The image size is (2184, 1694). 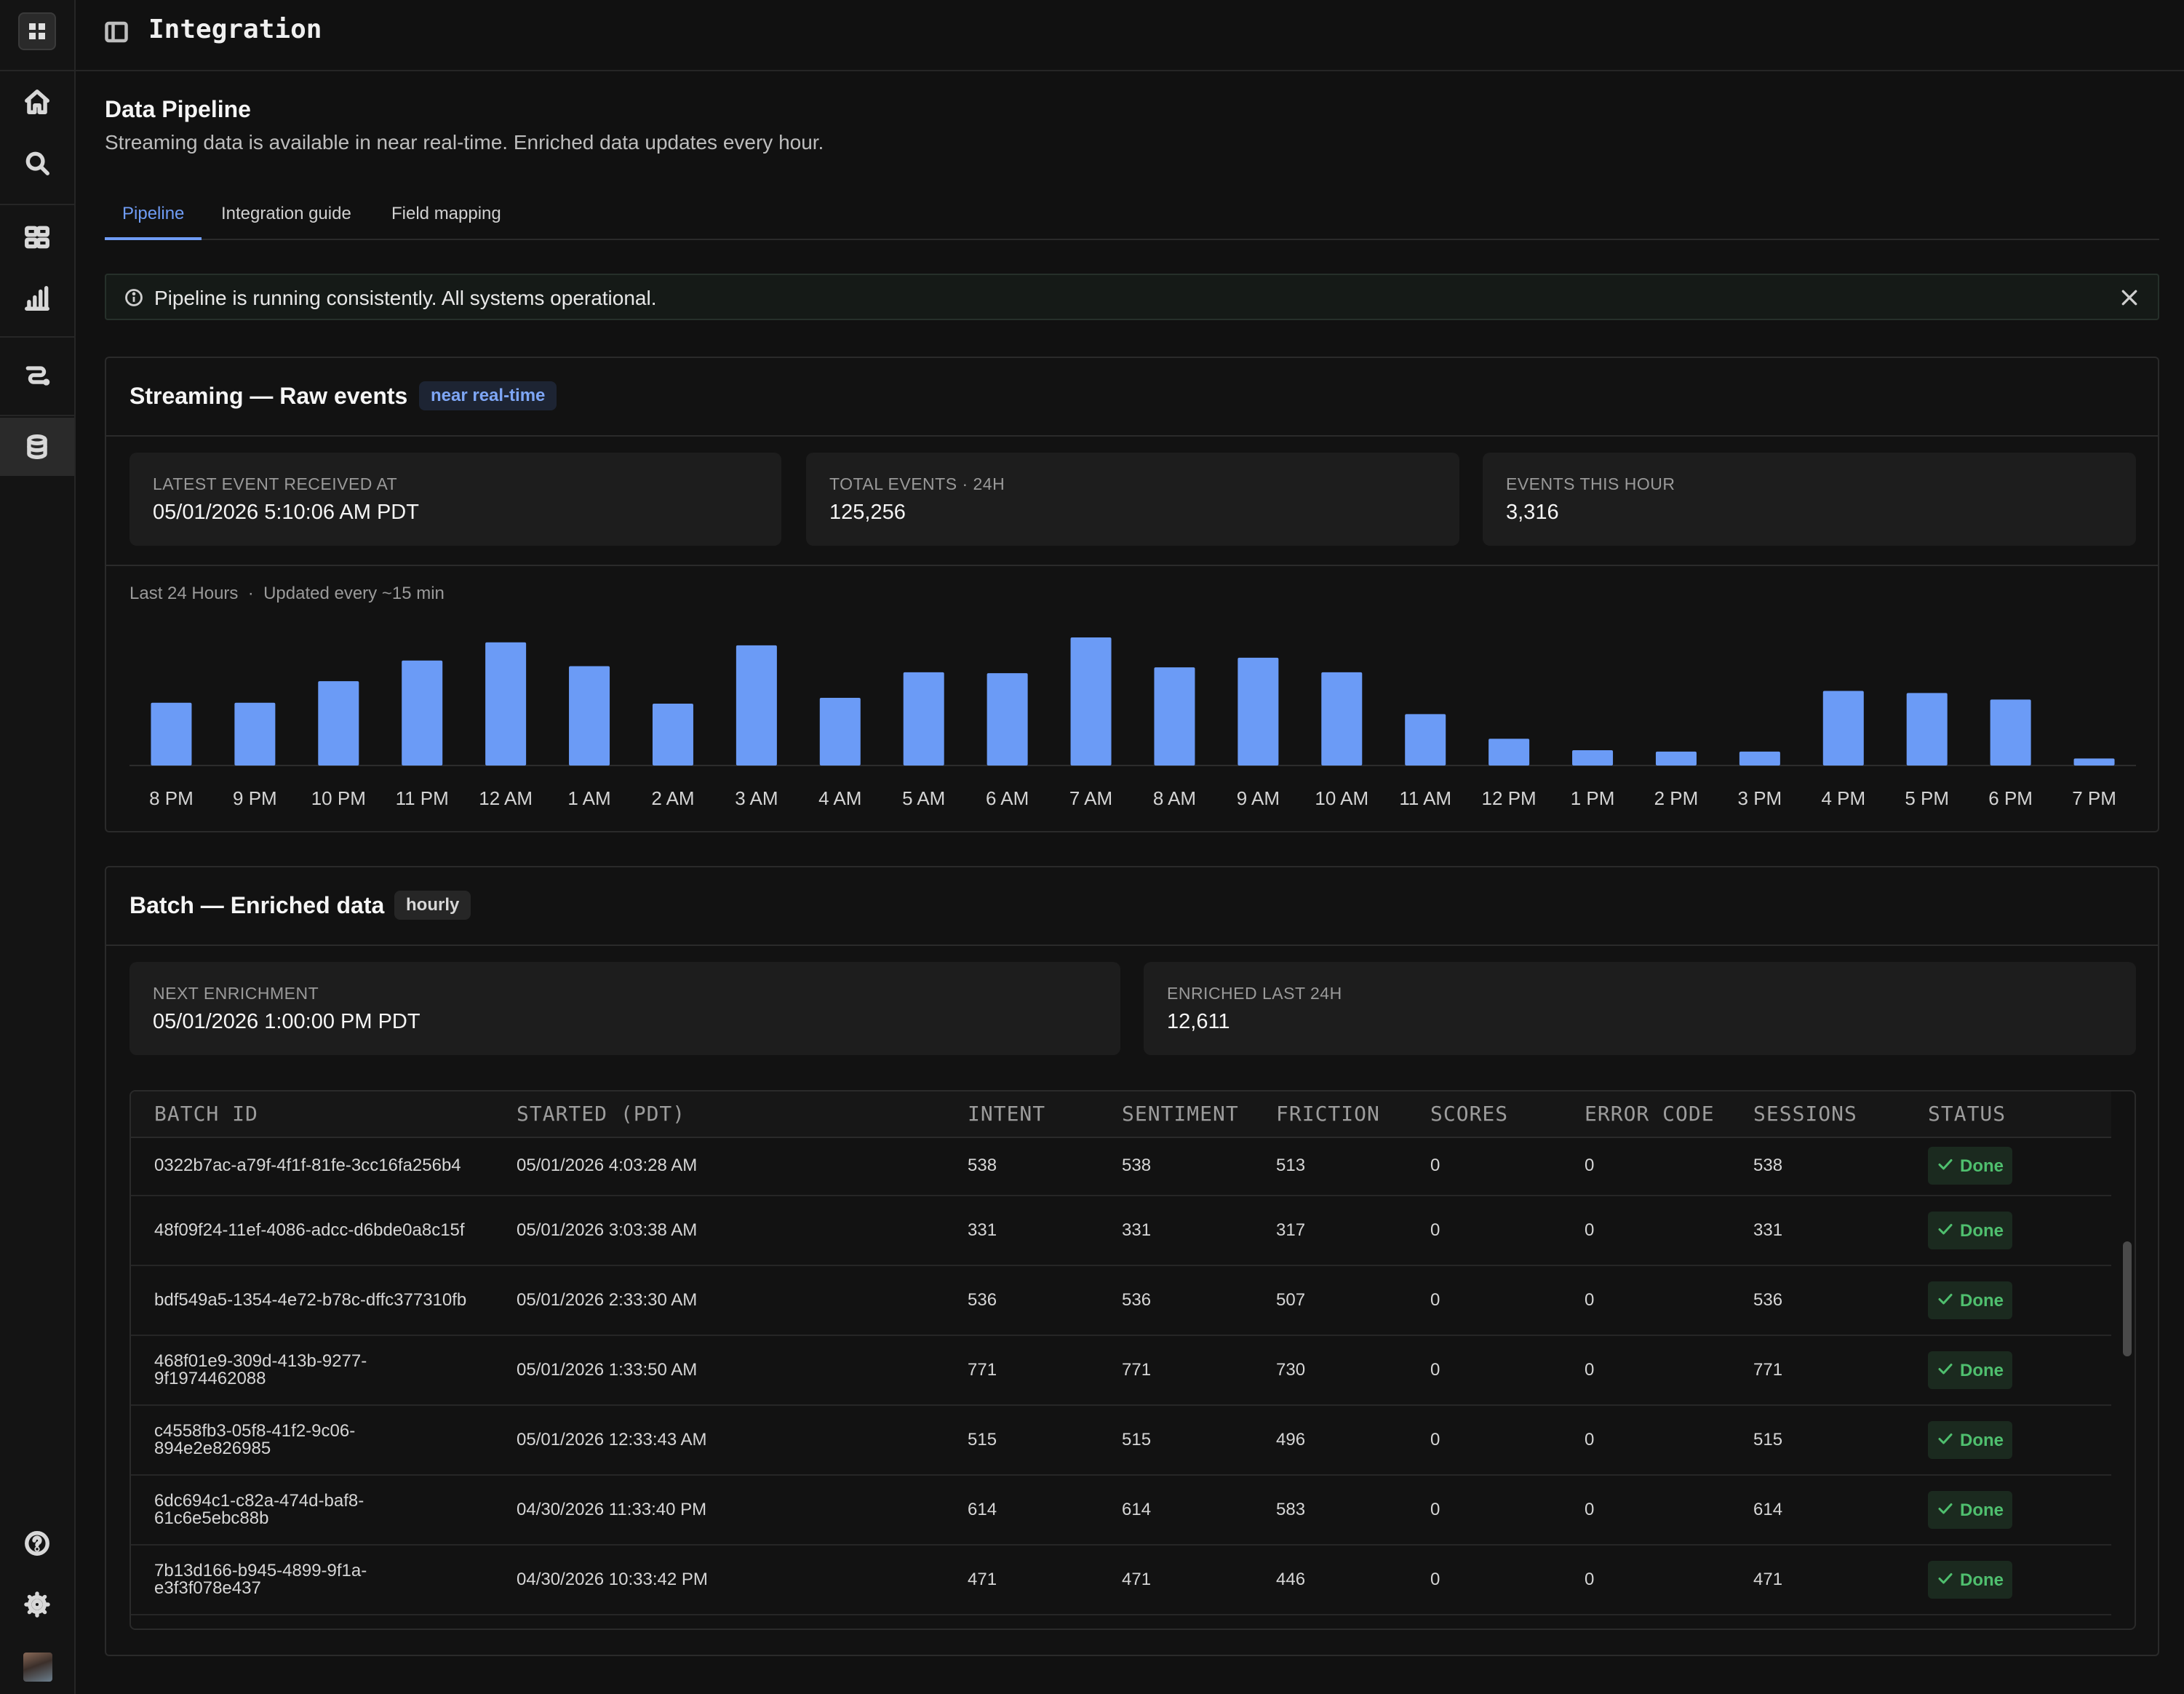 What do you see at coordinates (37, 374) in the screenshot?
I see `pipeline-route-icon` at bounding box center [37, 374].